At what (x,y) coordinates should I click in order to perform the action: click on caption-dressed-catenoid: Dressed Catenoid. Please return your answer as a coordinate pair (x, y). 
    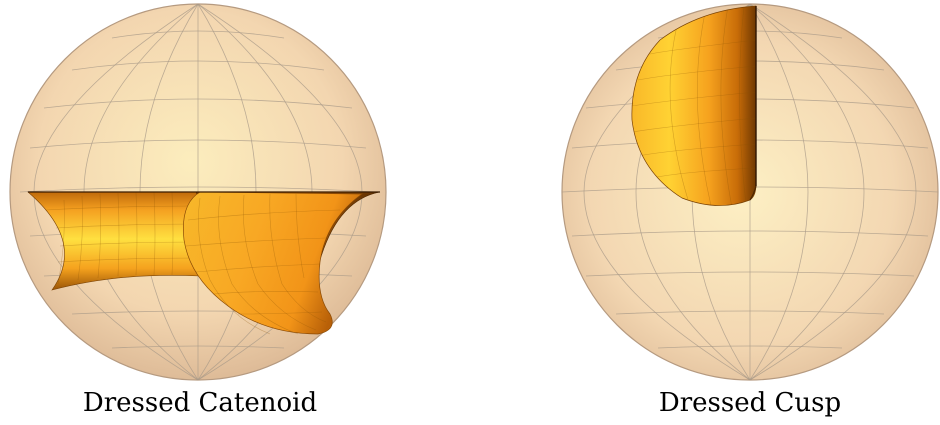
    Looking at the image, I should click on (200, 403).